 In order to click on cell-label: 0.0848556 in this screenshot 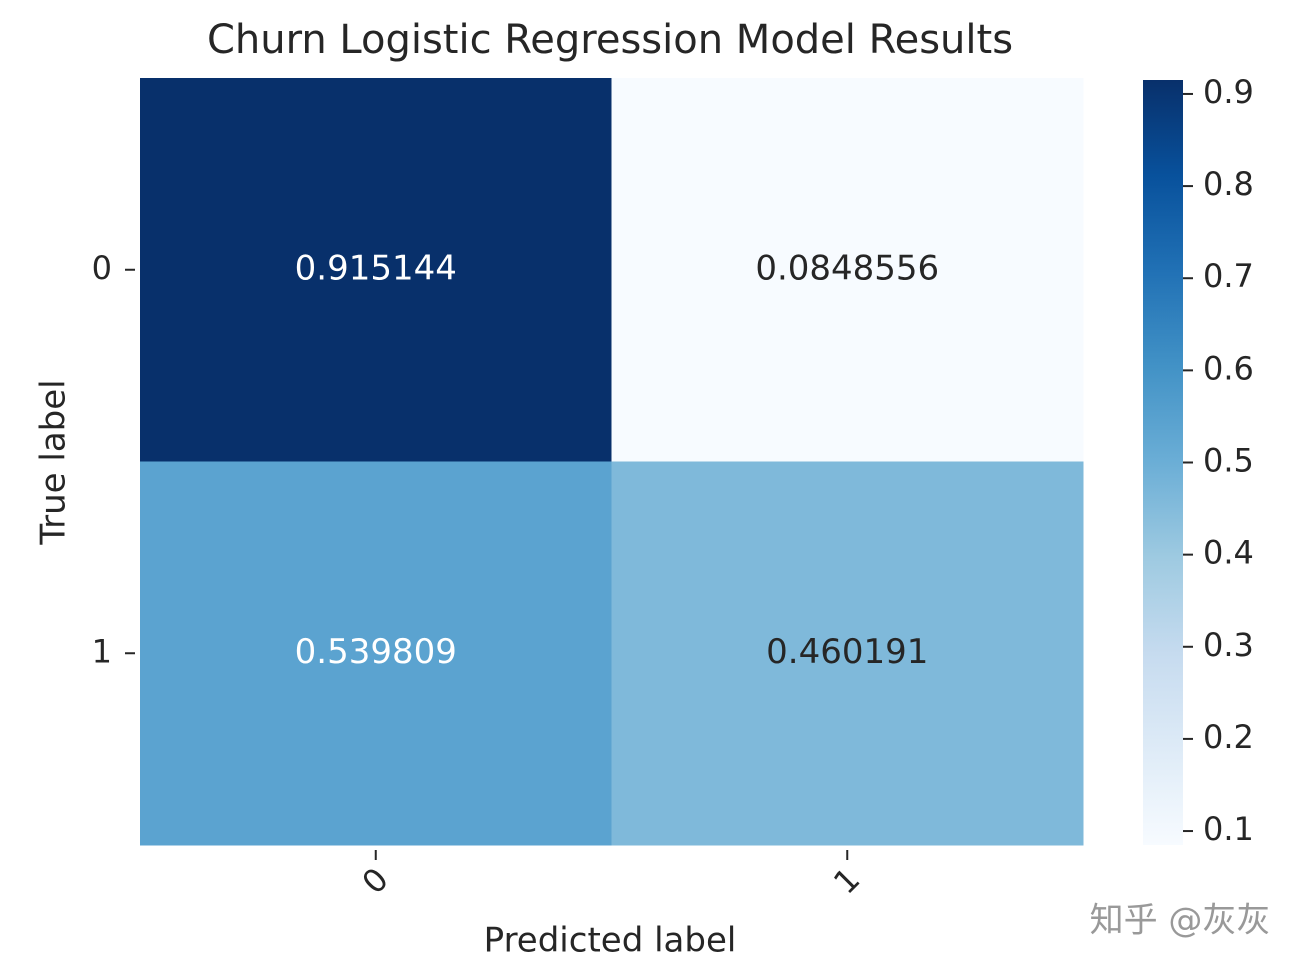, I will do `click(847, 268)`.